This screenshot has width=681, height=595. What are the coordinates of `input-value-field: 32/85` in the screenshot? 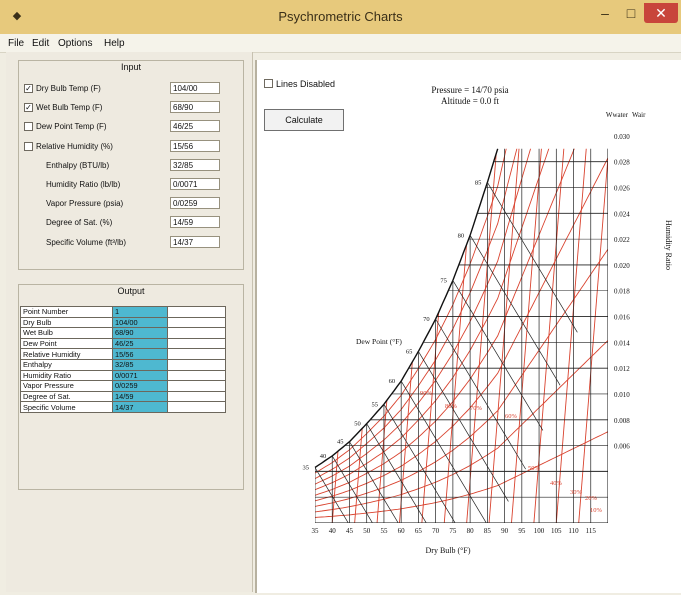 It's located at (195, 164).